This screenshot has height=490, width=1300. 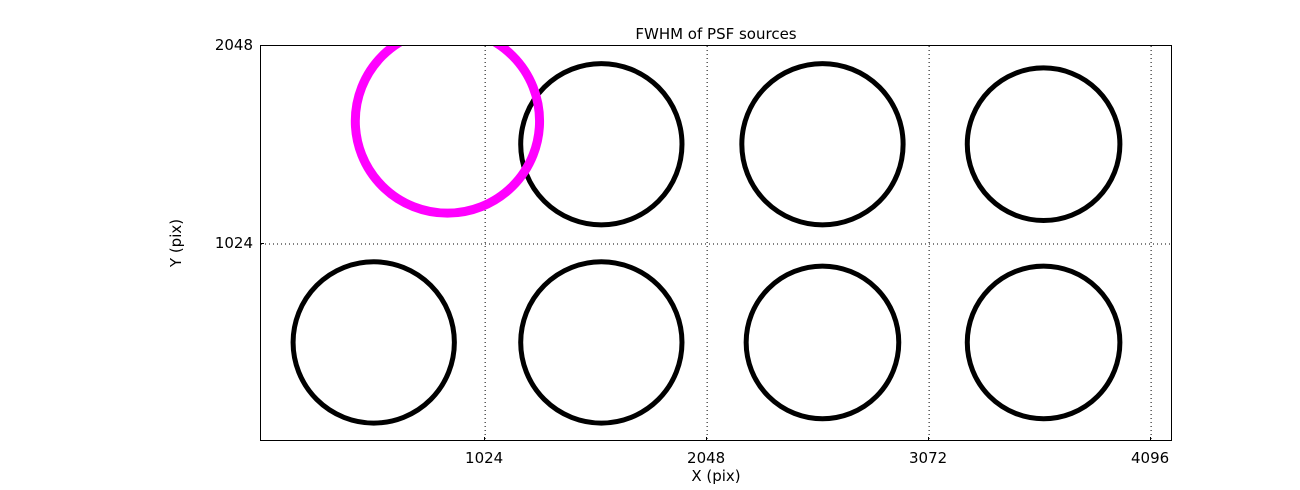 What do you see at coordinates (176, 243) in the screenshot?
I see `y-axis-label: Y (pix)` at bounding box center [176, 243].